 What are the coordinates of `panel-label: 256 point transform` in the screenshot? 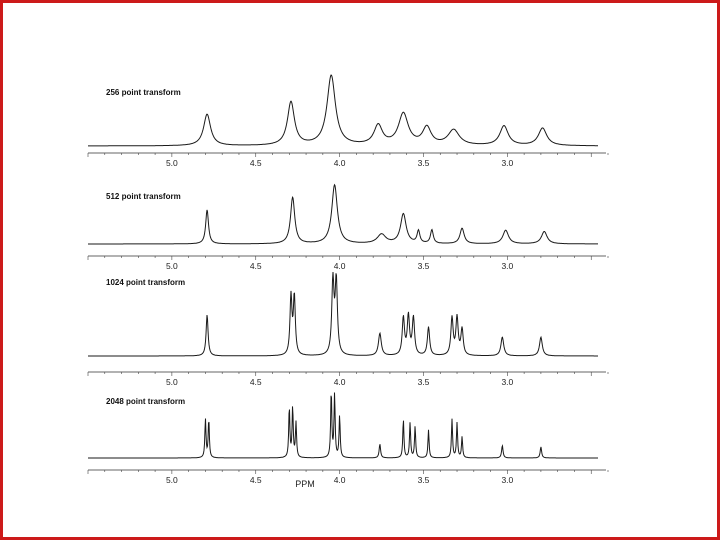 It's located at (143, 92).